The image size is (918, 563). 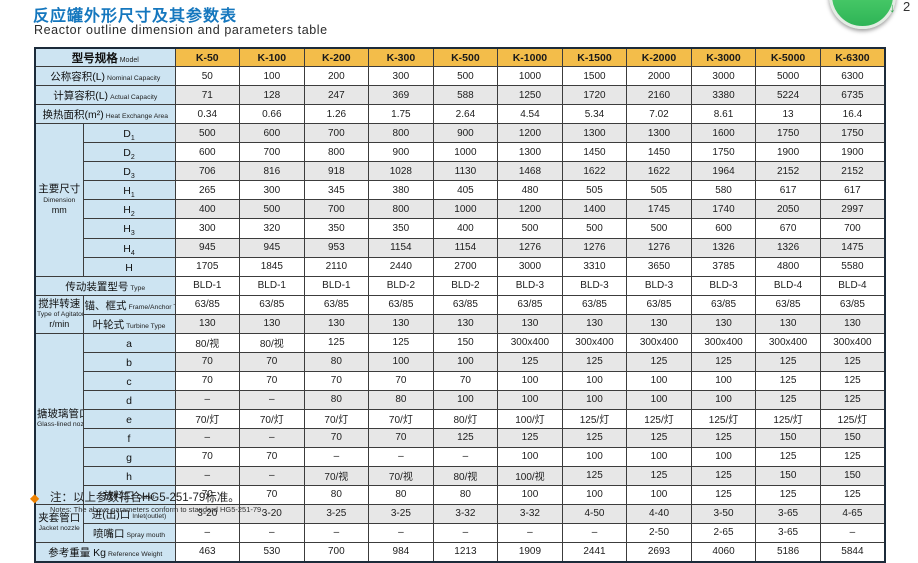 I want to click on label-zh: 主要尺寸, so click(x=59, y=189).